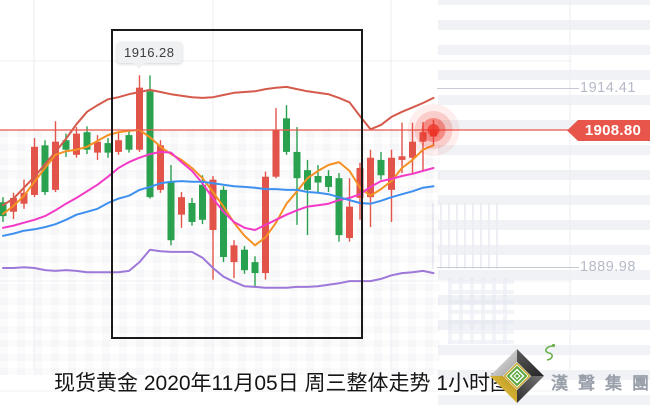  I want to click on upper-band-leader-line, so click(508, 88).